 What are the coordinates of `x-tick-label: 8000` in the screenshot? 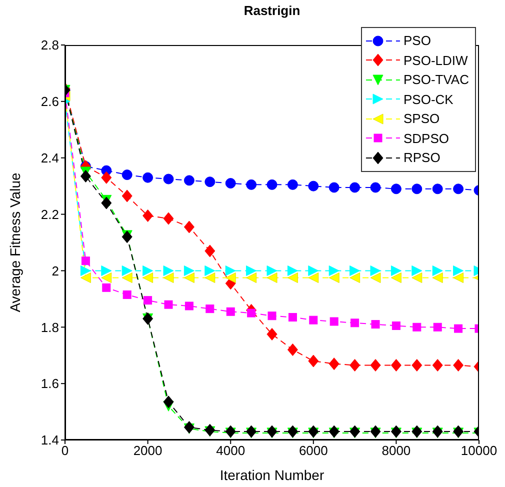 It's located at (396, 450).